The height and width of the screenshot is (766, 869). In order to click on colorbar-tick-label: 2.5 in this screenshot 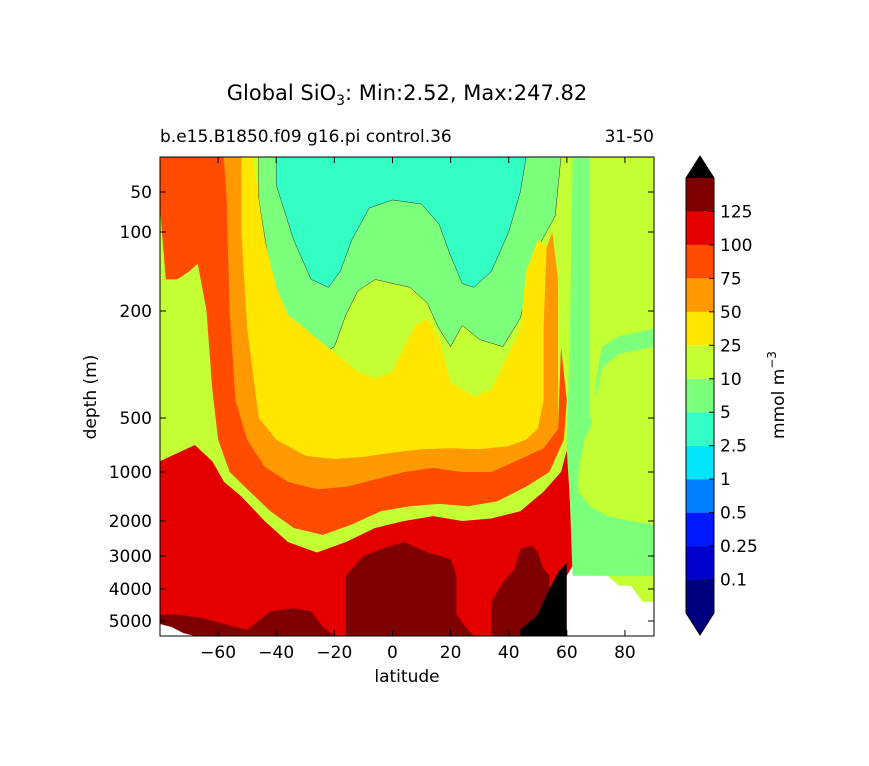, I will do `click(733, 447)`.